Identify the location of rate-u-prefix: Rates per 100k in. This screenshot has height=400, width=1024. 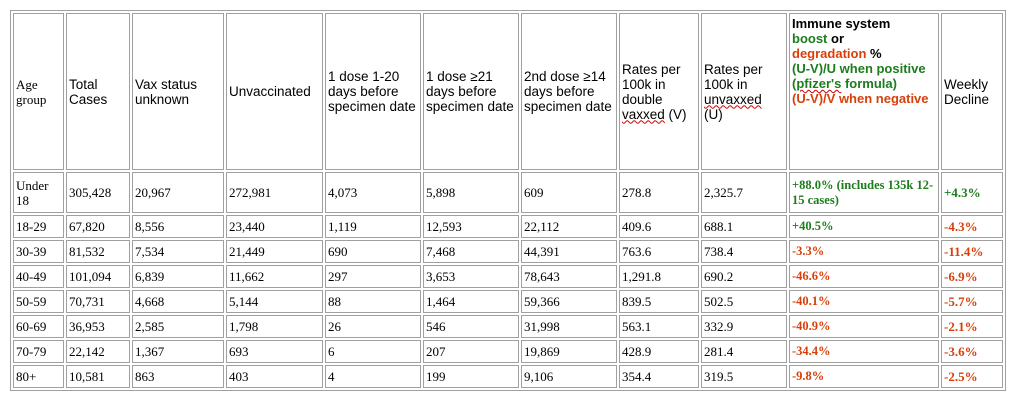
(733, 76).